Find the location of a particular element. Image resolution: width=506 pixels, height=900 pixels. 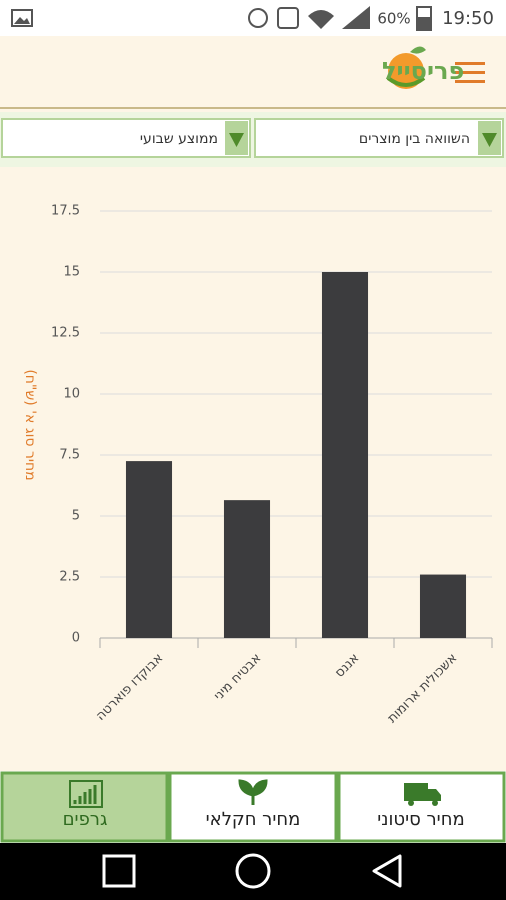

logo-sprout is located at coordinates (418, 50).